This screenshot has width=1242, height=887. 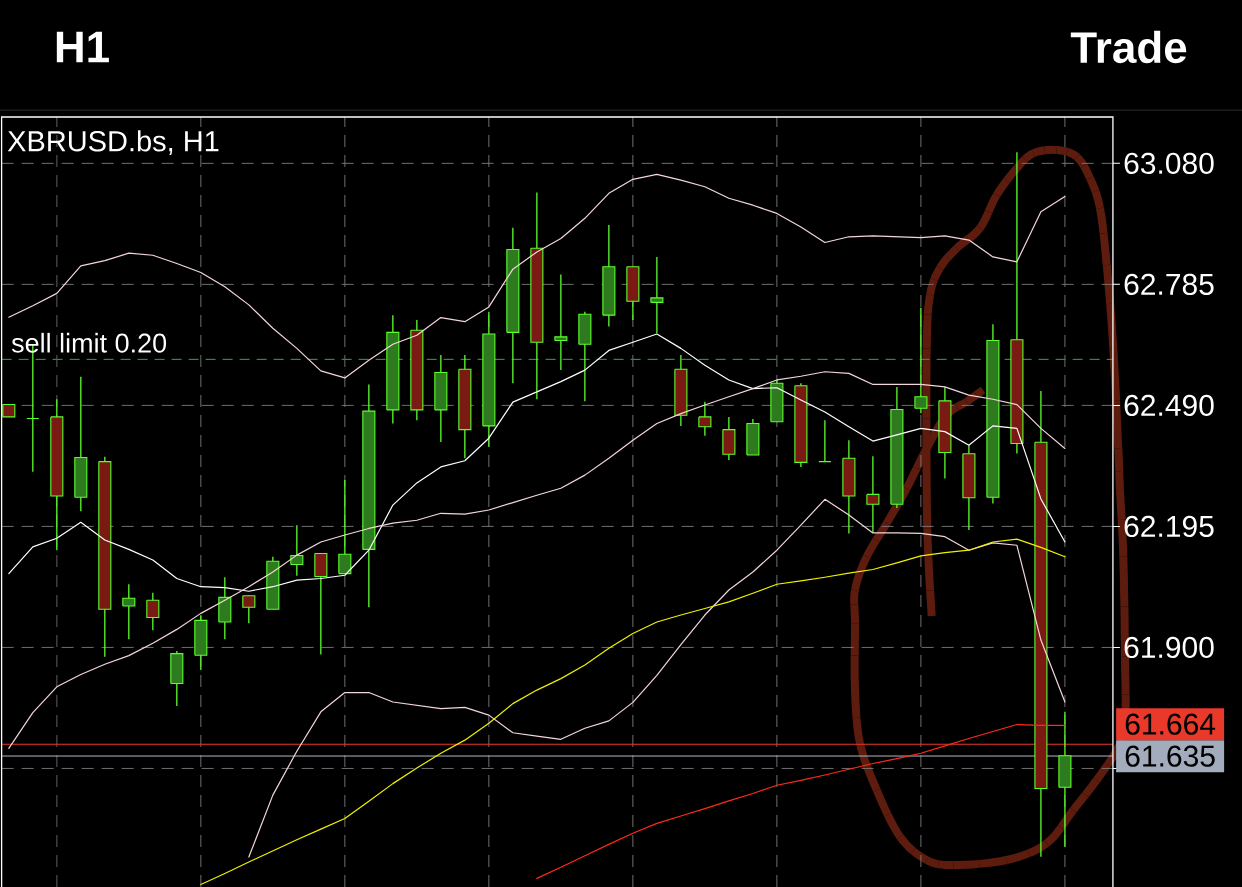 What do you see at coordinates (1169, 647) in the screenshot?
I see `y-tick-label: 61.900` at bounding box center [1169, 647].